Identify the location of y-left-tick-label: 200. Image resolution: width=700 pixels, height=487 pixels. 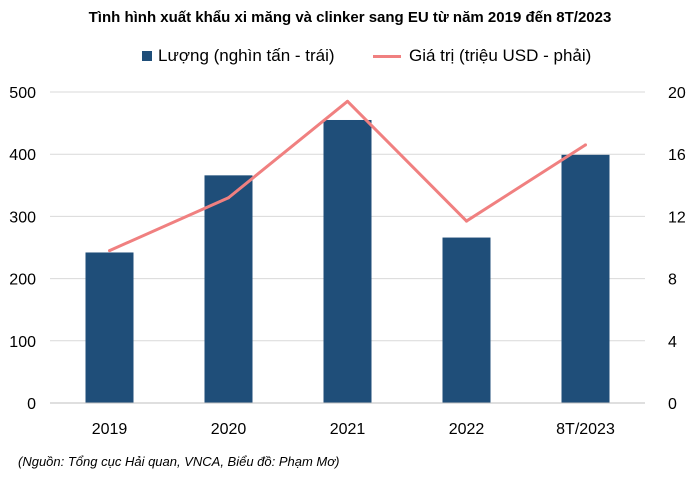
(22, 280).